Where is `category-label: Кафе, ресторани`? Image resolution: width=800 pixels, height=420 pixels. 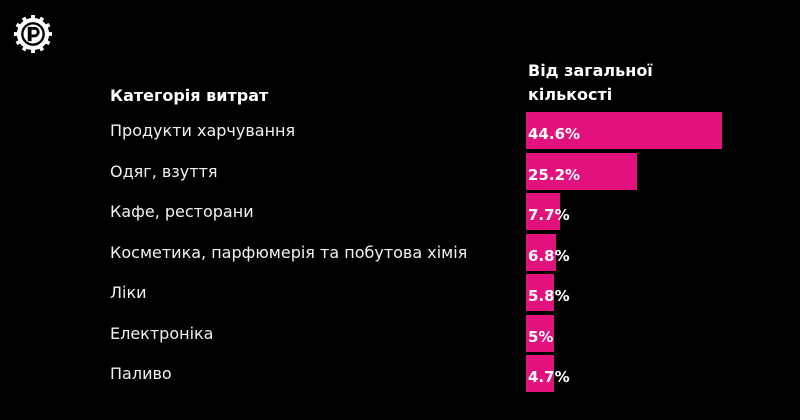
category-label: Кафе, ресторани is located at coordinates (182, 211).